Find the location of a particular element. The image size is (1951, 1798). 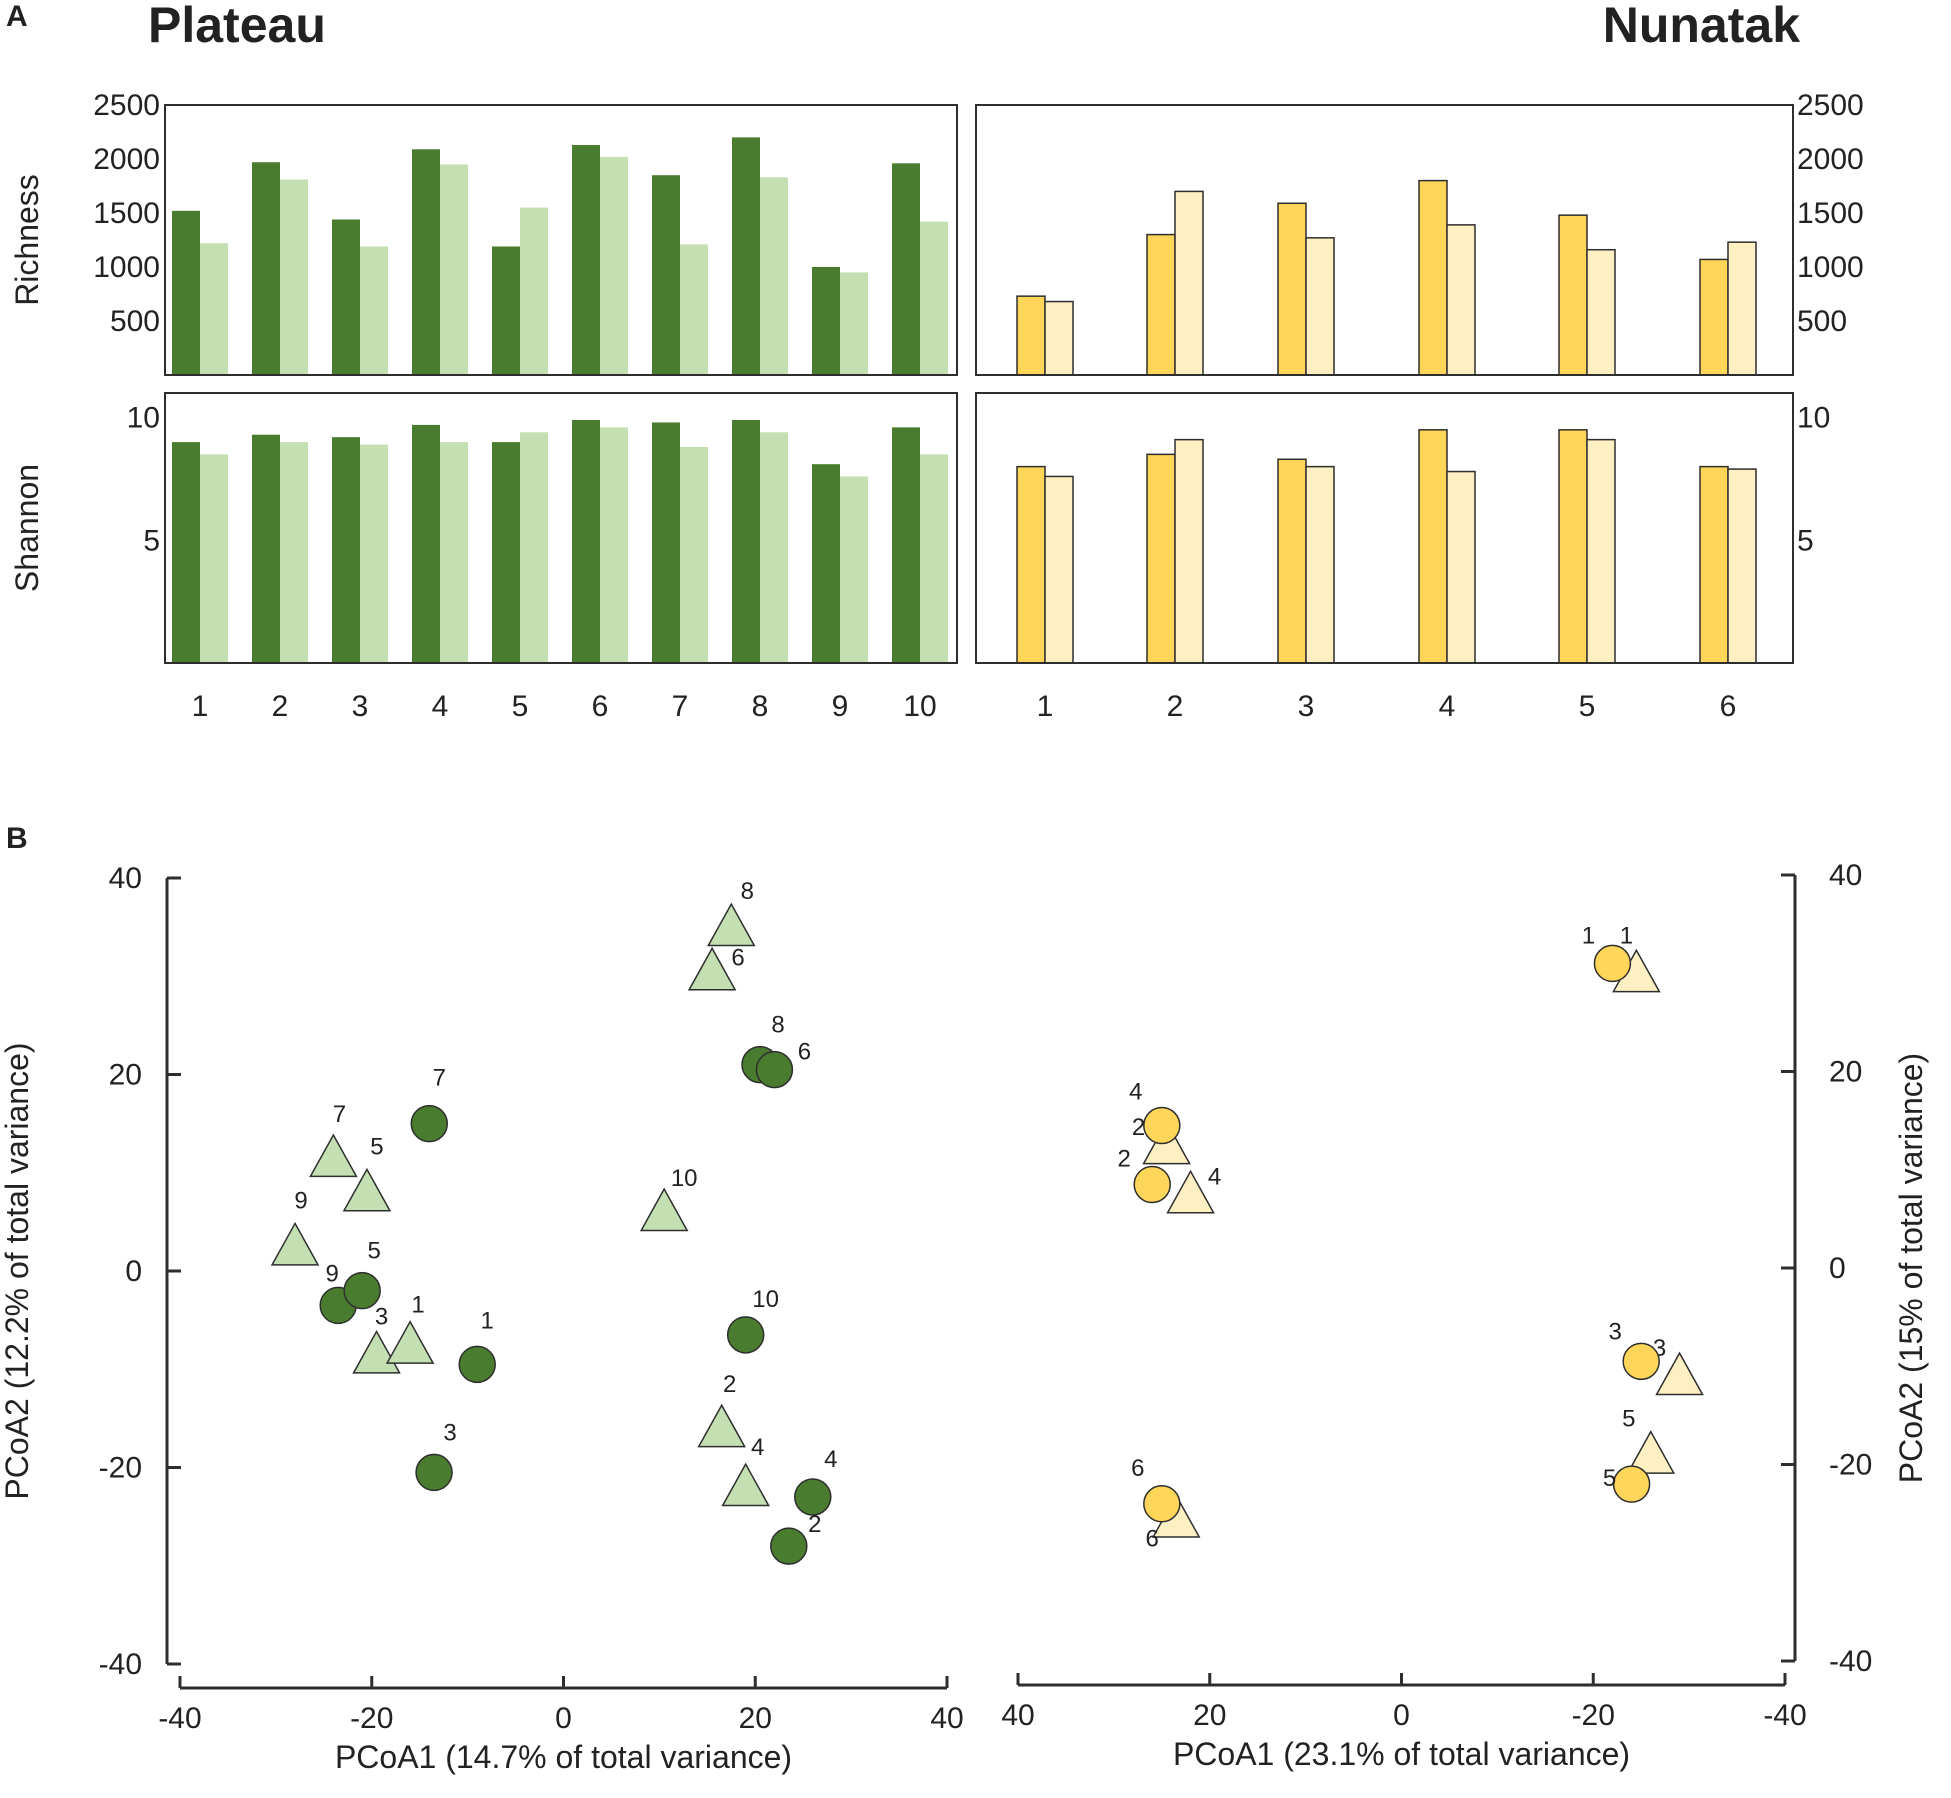

title-plateau: Plateau is located at coordinates (237, 26).